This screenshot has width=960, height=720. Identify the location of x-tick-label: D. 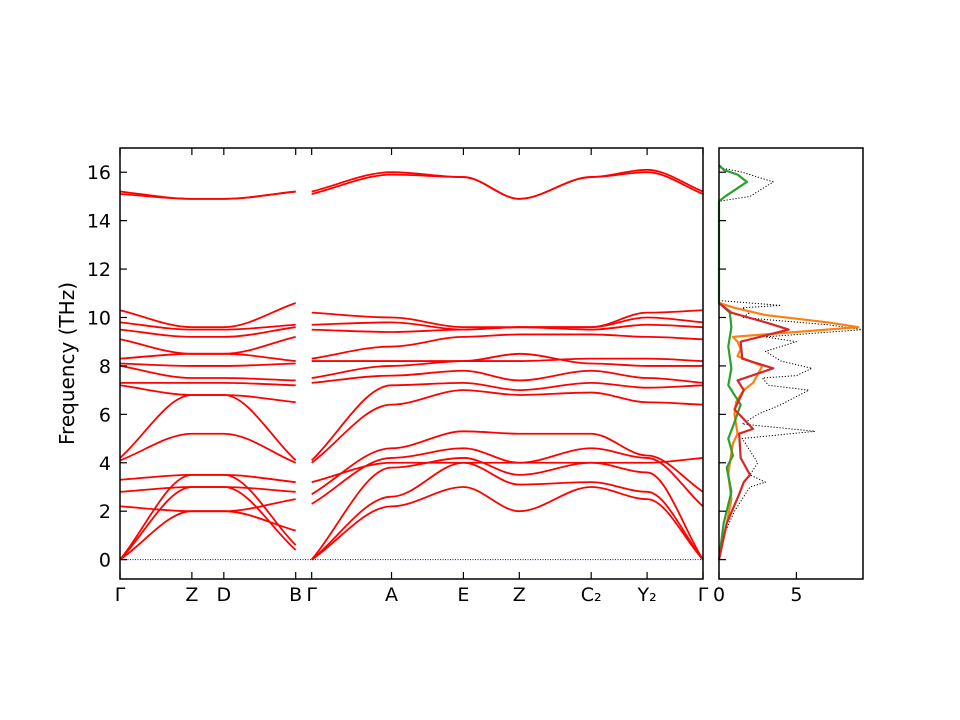
(224, 595).